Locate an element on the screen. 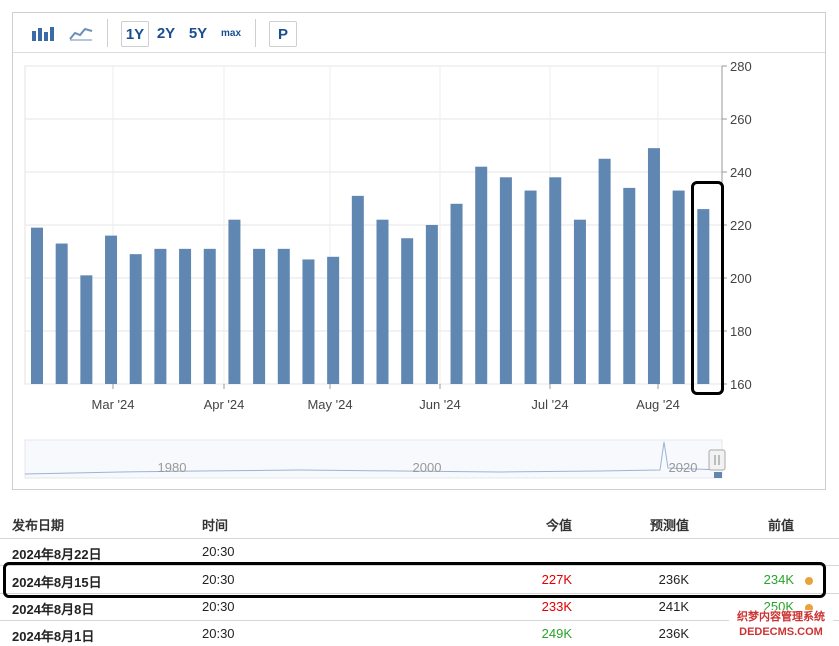 The height and width of the screenshot is (646, 839). y-tick-label: 240 is located at coordinates (741, 172).